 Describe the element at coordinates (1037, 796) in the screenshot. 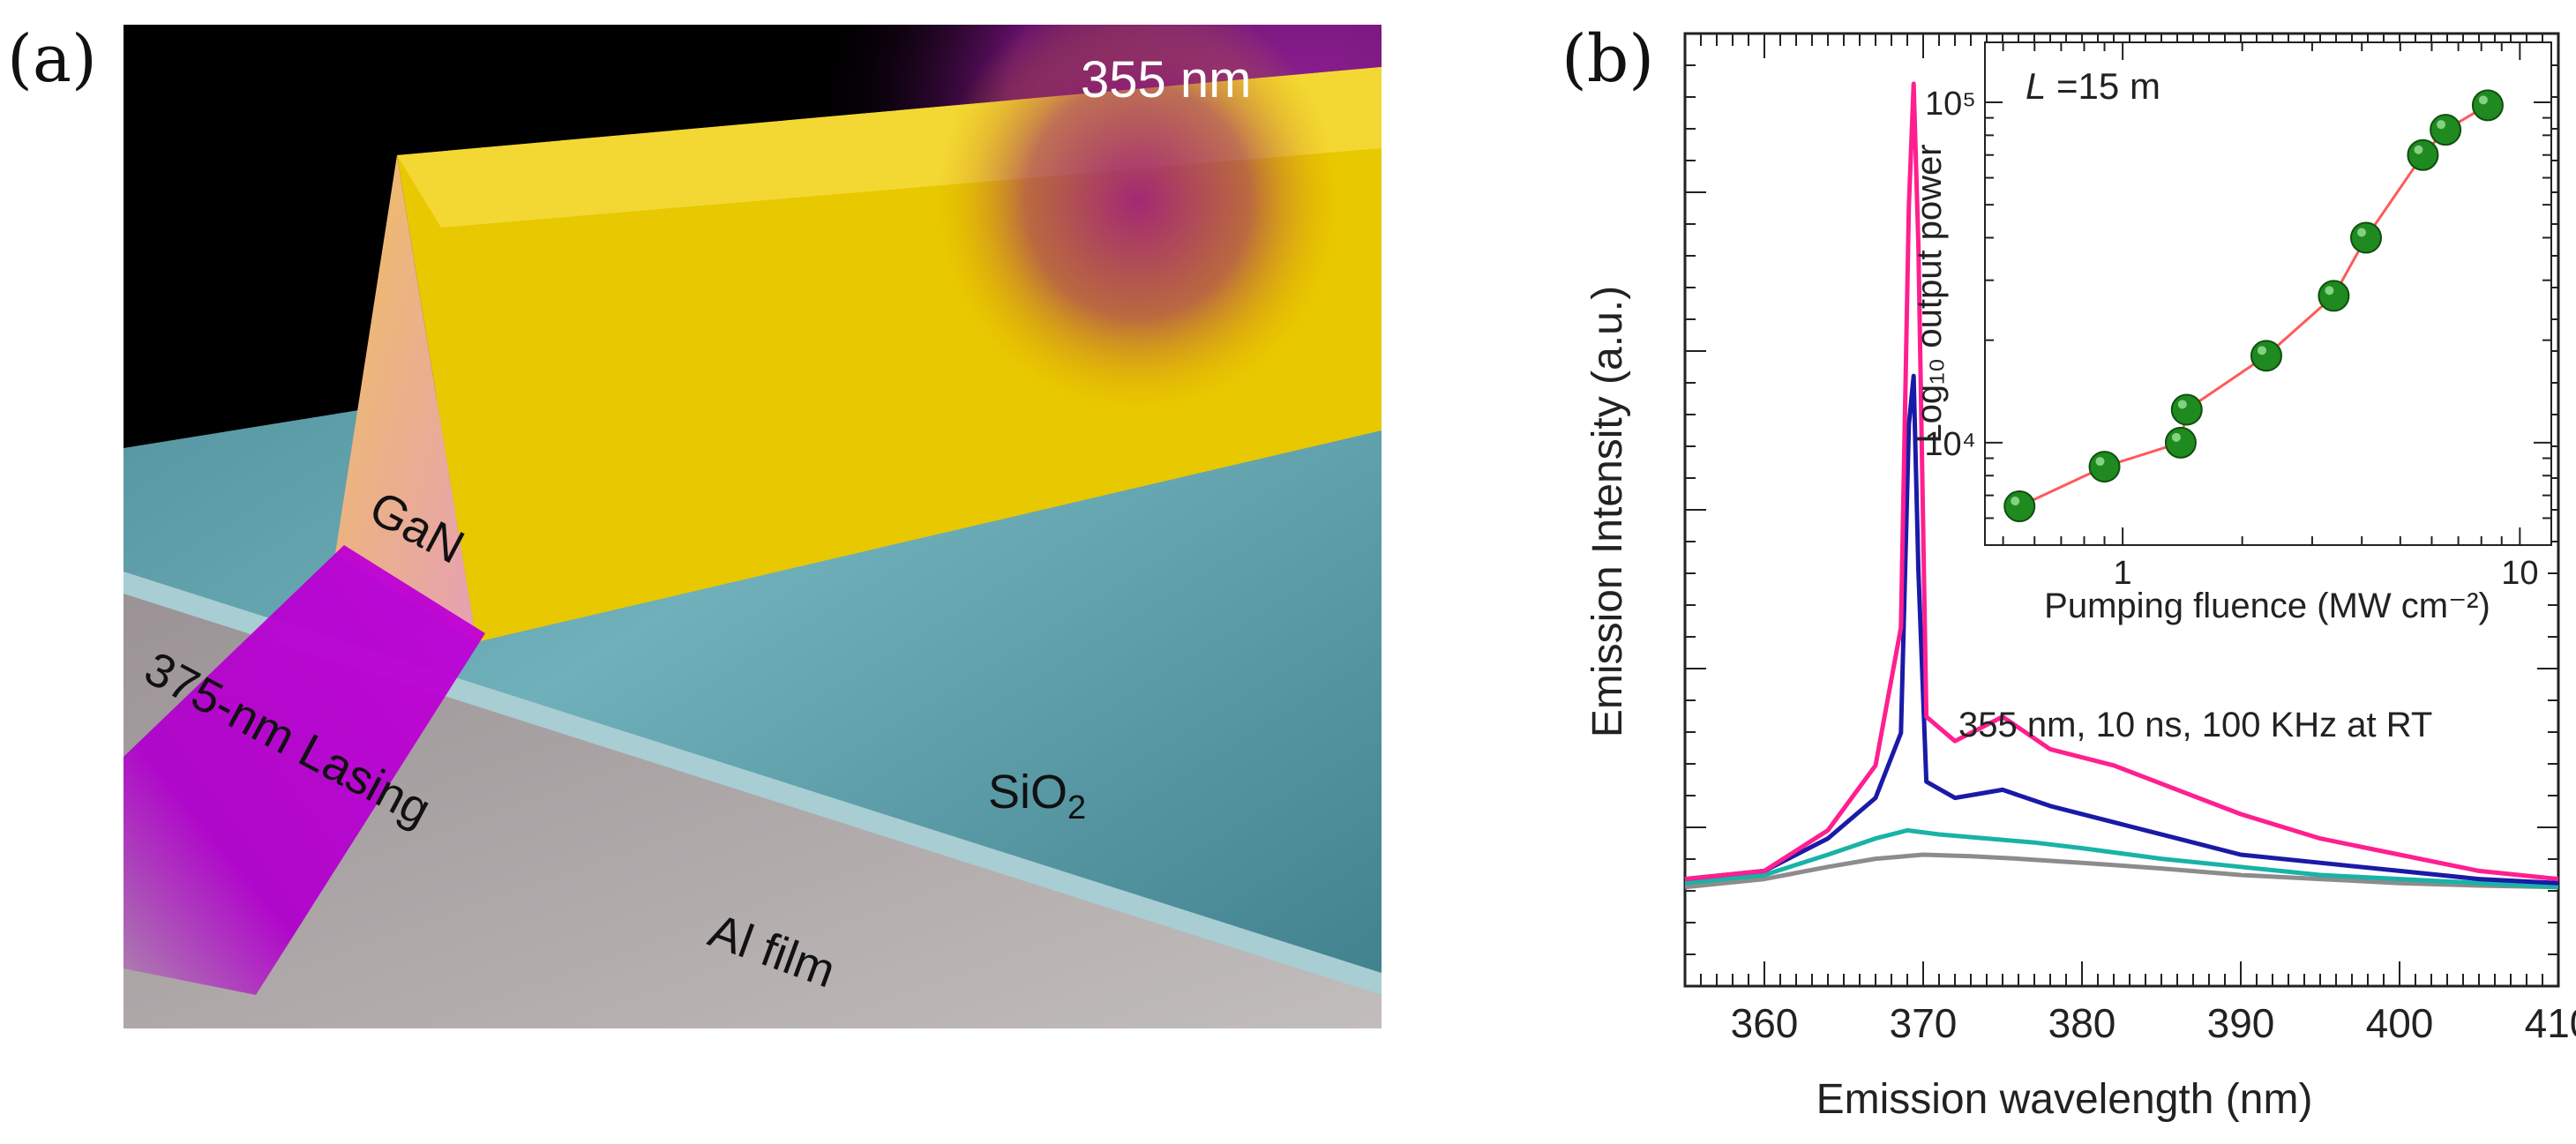

I see `substrate-label: SiO2` at that location.